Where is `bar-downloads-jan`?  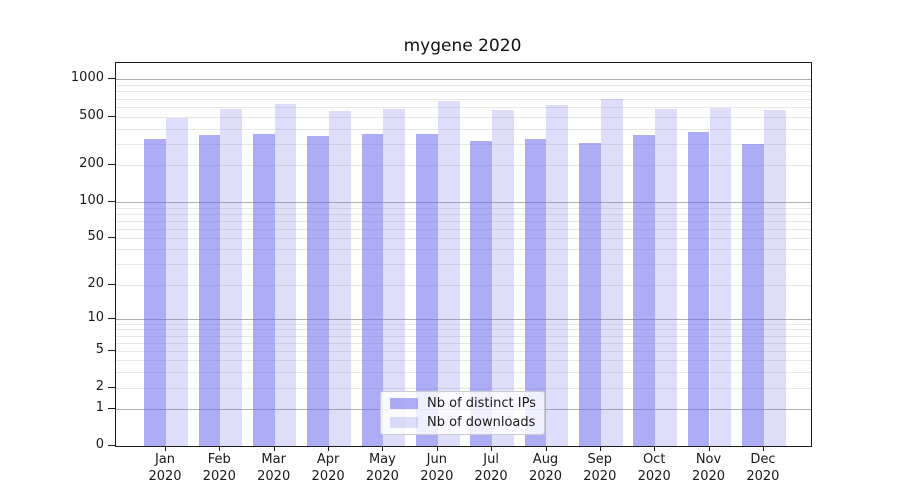 bar-downloads-jan is located at coordinates (177, 282).